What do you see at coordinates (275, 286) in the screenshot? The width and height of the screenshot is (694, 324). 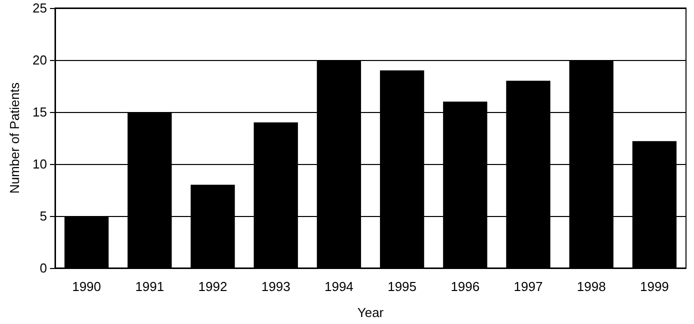 I see `x-tick-label: 1993` at bounding box center [275, 286].